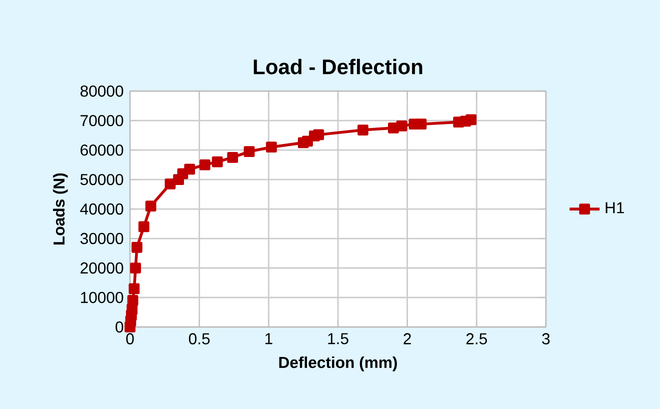 This screenshot has width=660, height=409. What do you see at coordinates (102, 209) in the screenshot?
I see `y-tick-label: 40000` at bounding box center [102, 209].